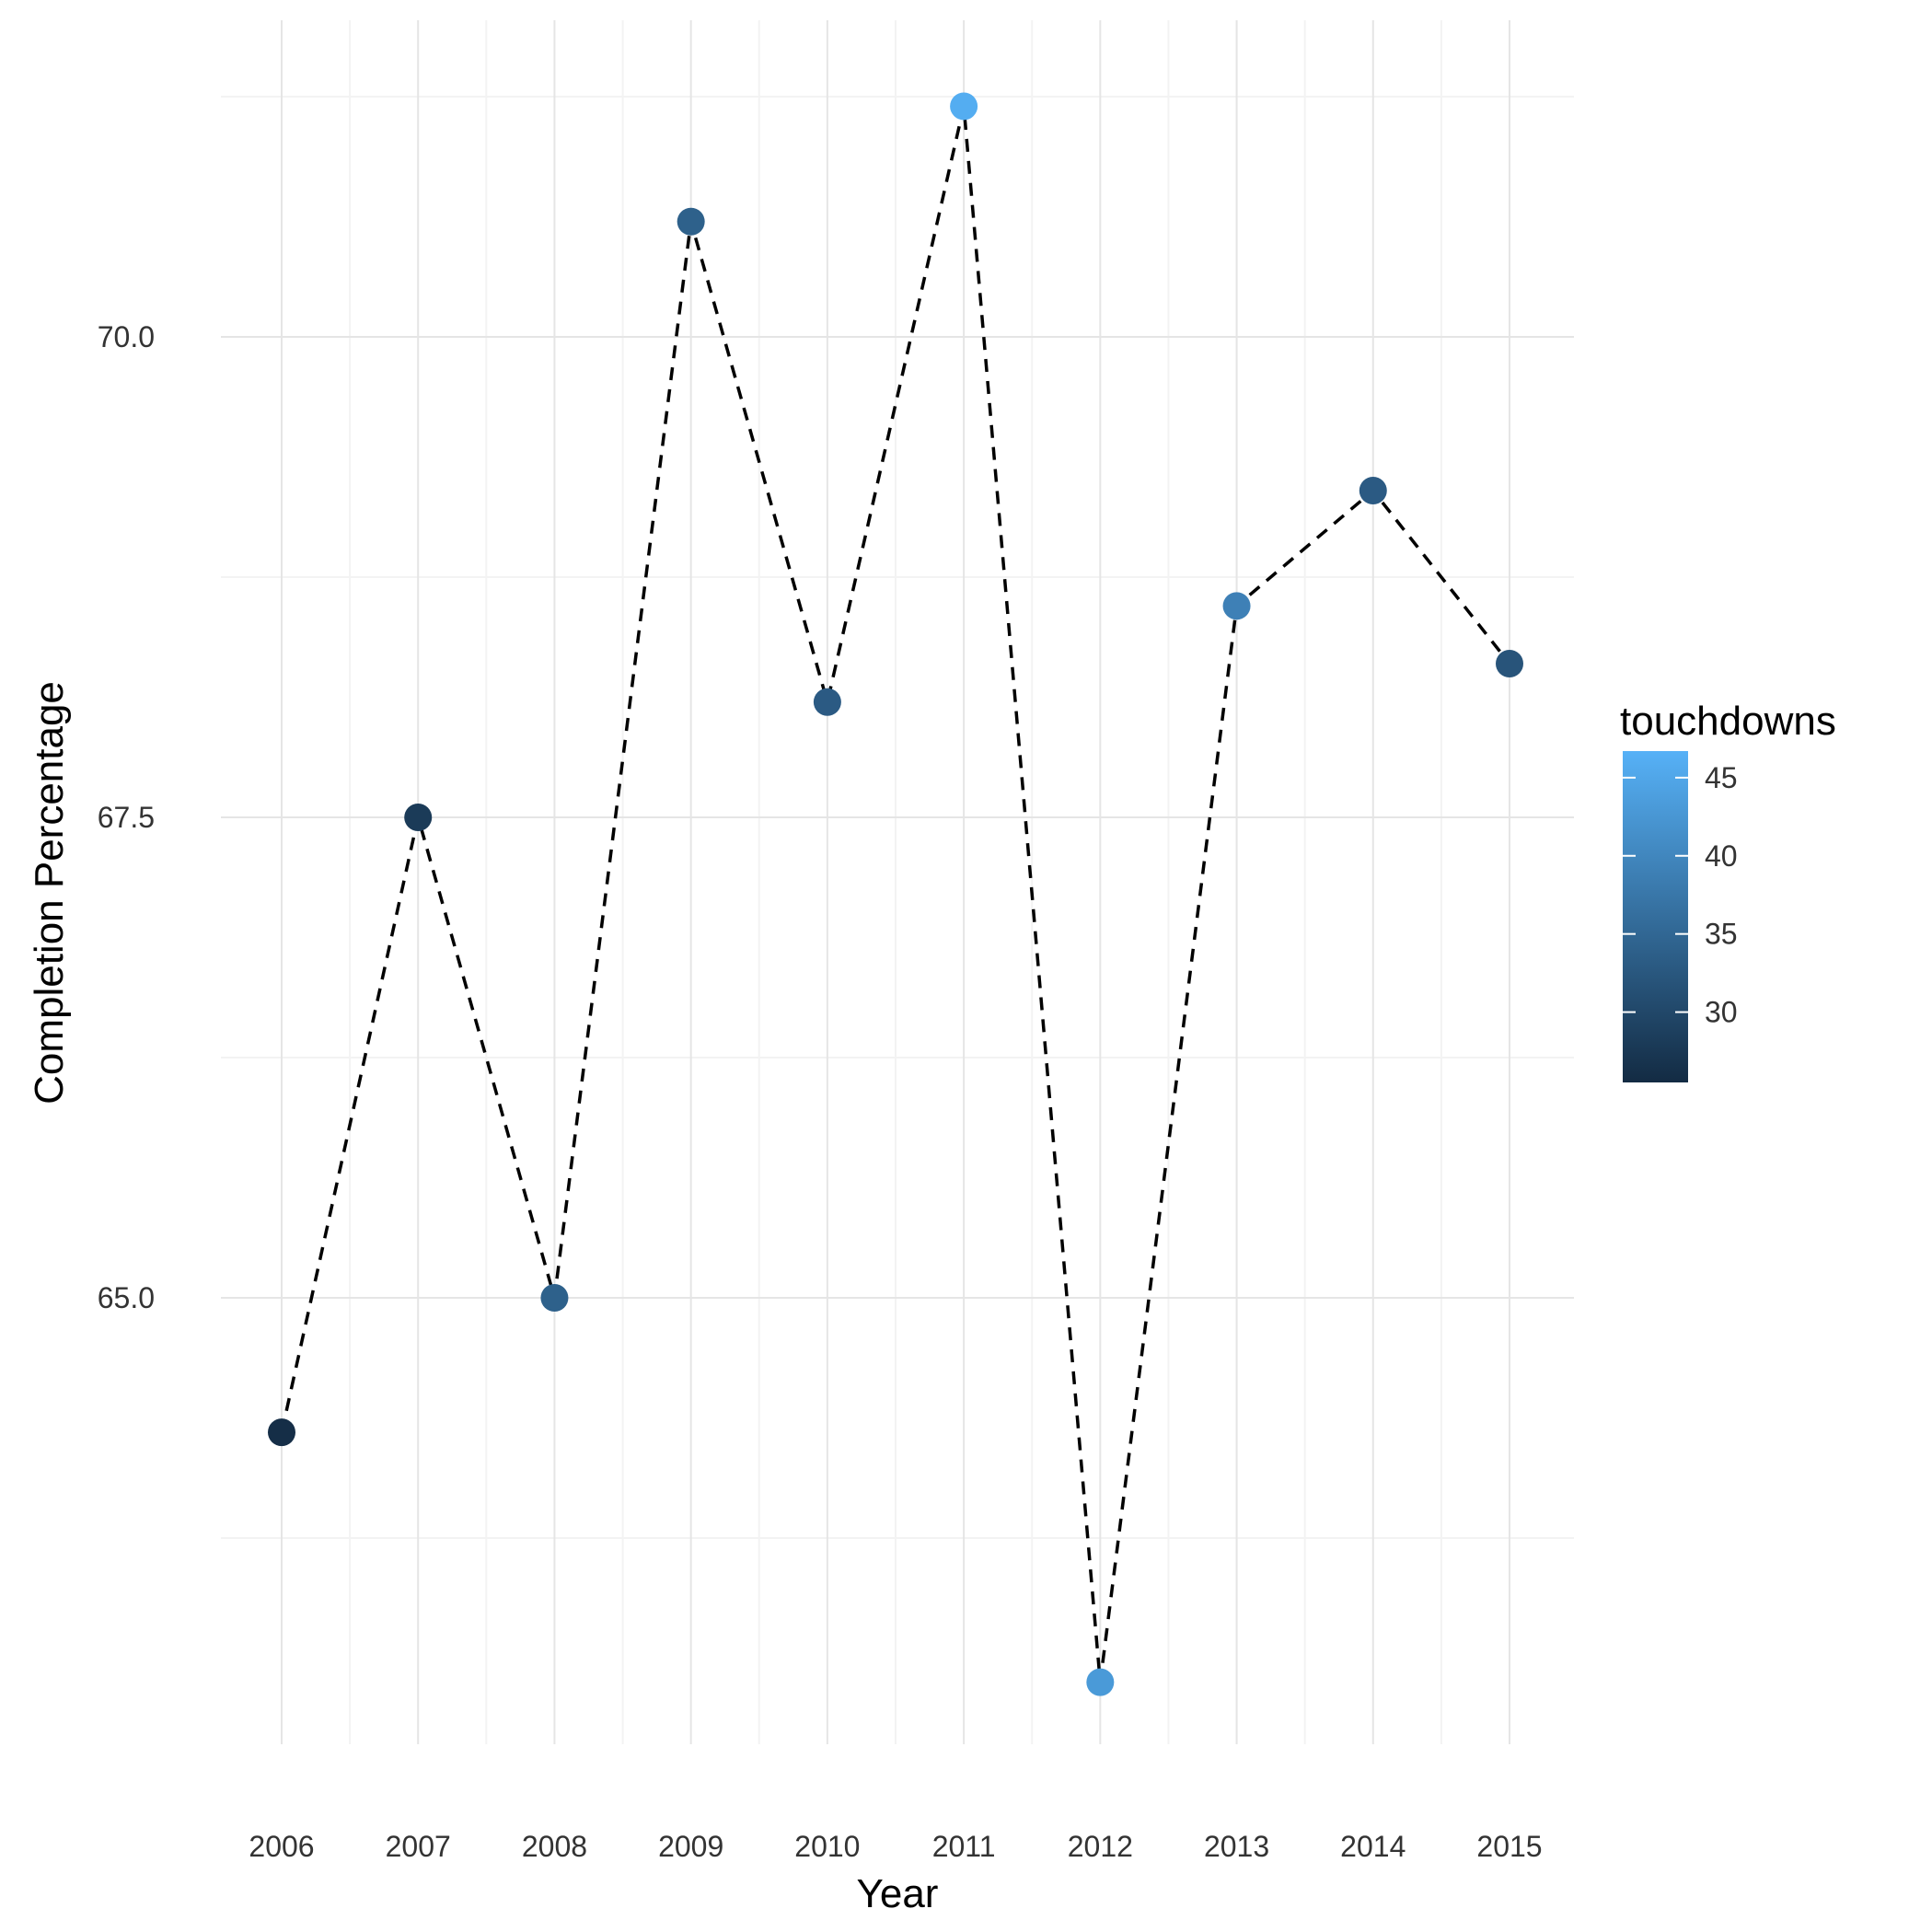  Describe the element at coordinates (555, 1847) in the screenshot. I see `x-tick-label: 2008` at that location.